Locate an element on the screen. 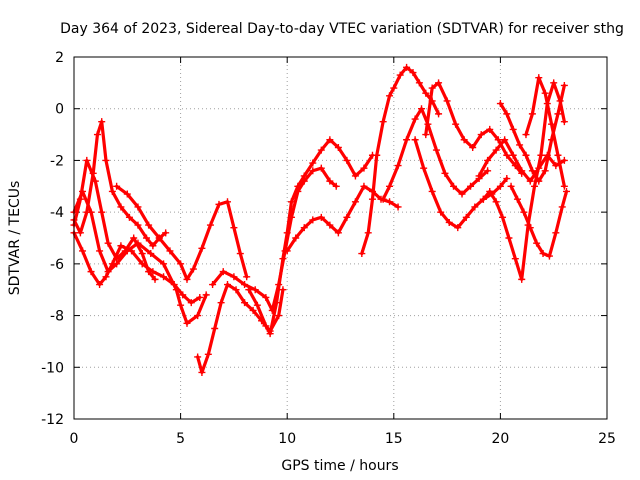 The image size is (640, 480). x-tick-labels: 0 5 10 15 20 25 is located at coordinates (343, 439).